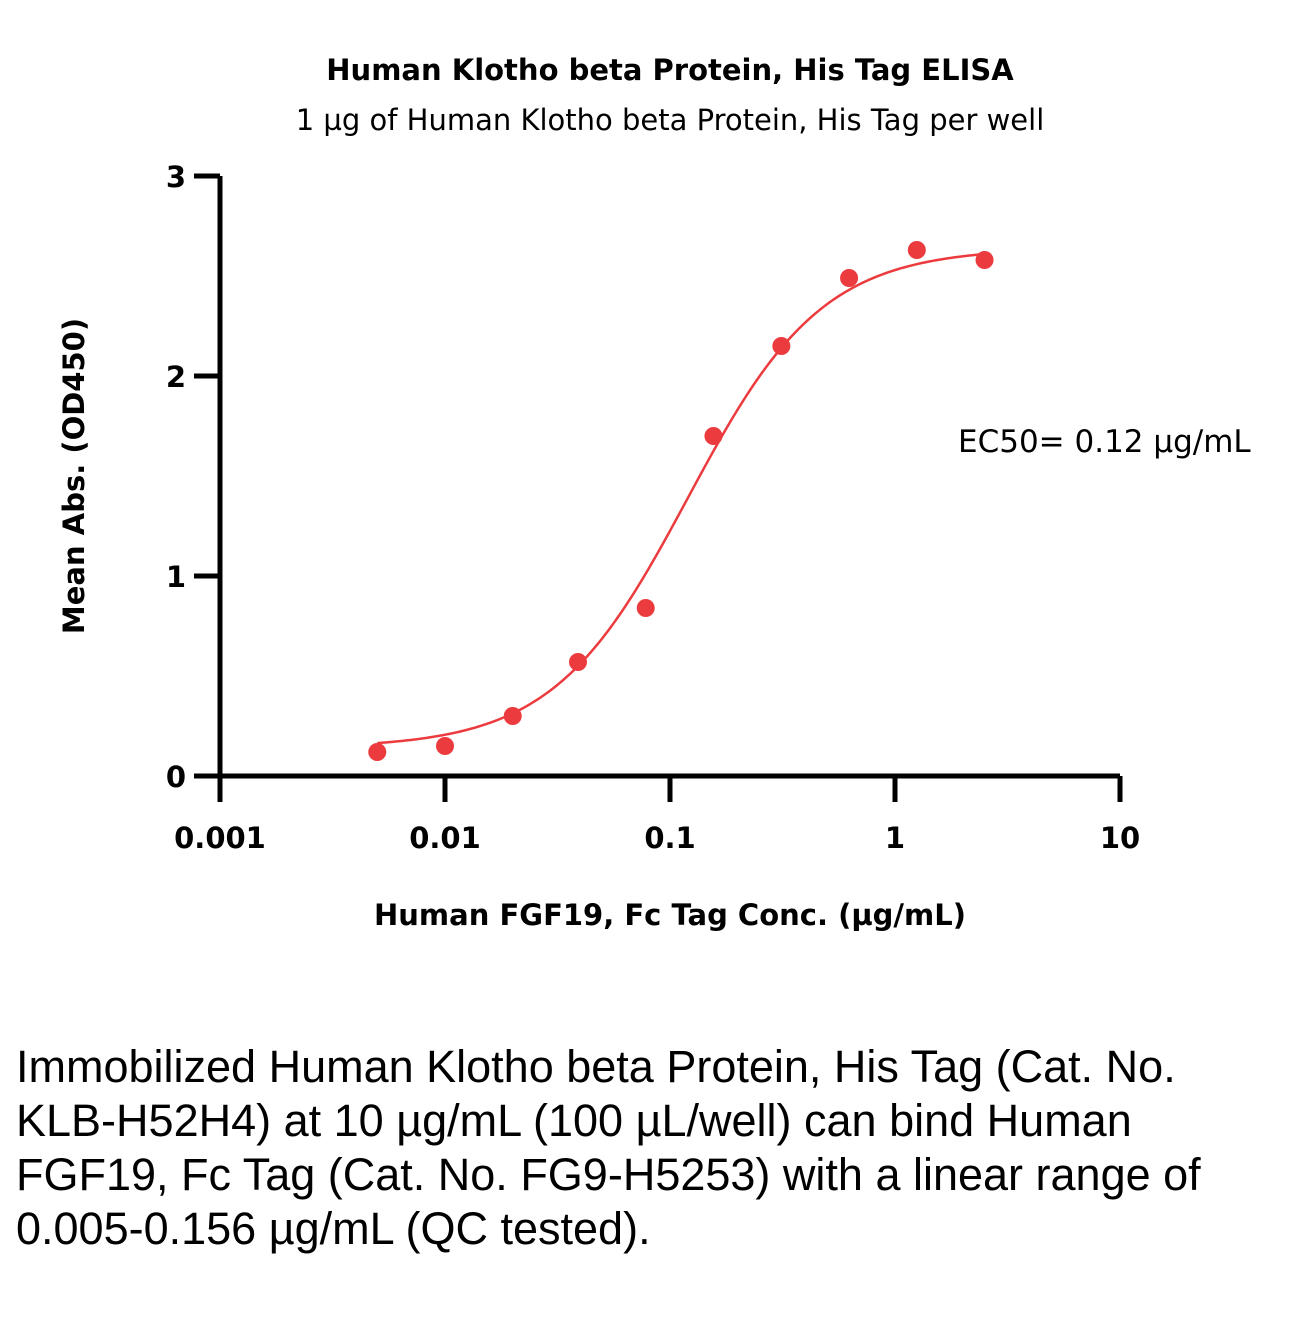  I want to click on x-axis-label: Human FGF19, Fc Tag Conc. (µg/mL), so click(670, 915).